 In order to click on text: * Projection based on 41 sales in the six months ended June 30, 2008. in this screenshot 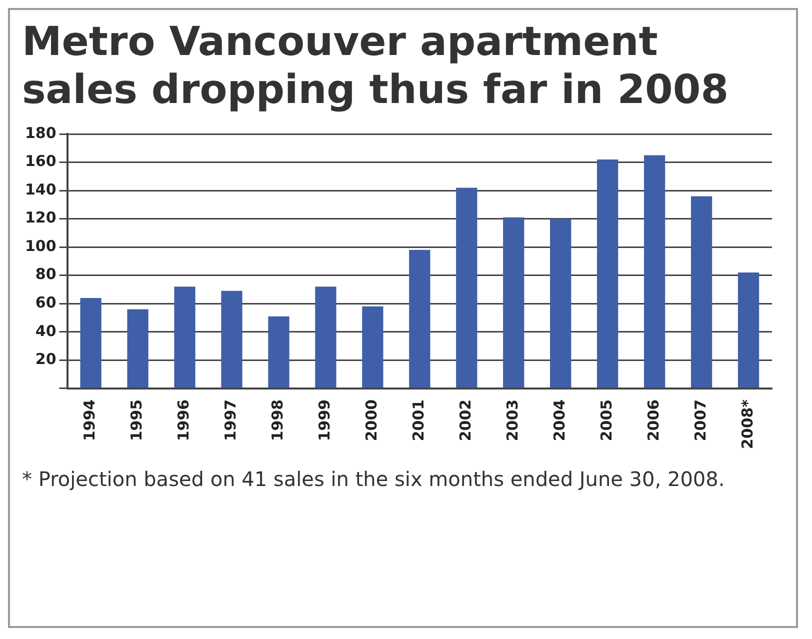, I will do `click(374, 479)`.